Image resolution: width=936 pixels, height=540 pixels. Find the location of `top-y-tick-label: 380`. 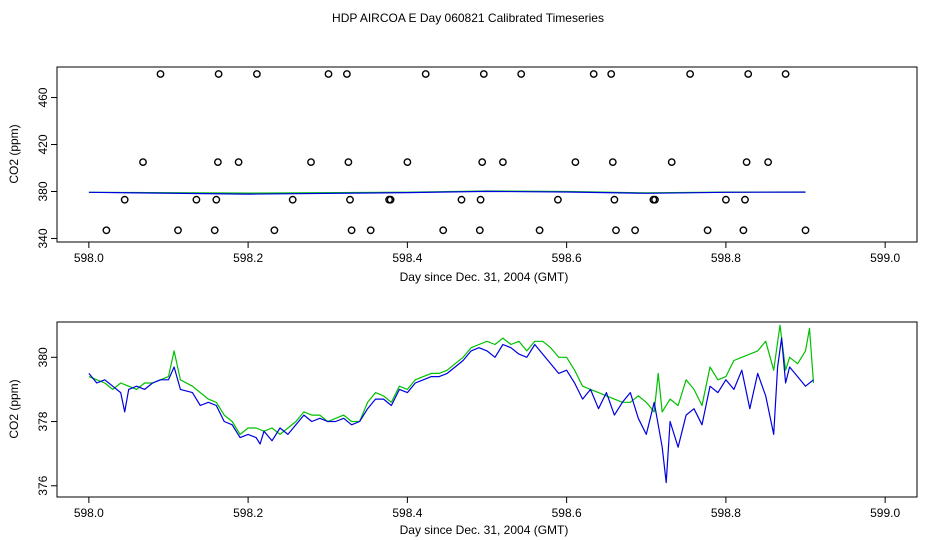

top-y-tick-label: 380 is located at coordinates (43, 191).